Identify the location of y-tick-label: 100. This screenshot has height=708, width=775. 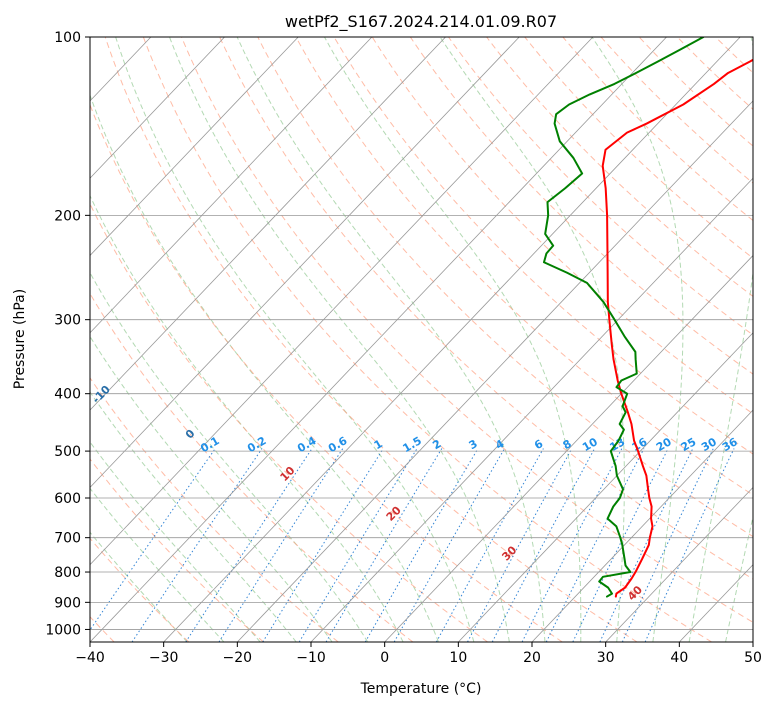
(67, 38).